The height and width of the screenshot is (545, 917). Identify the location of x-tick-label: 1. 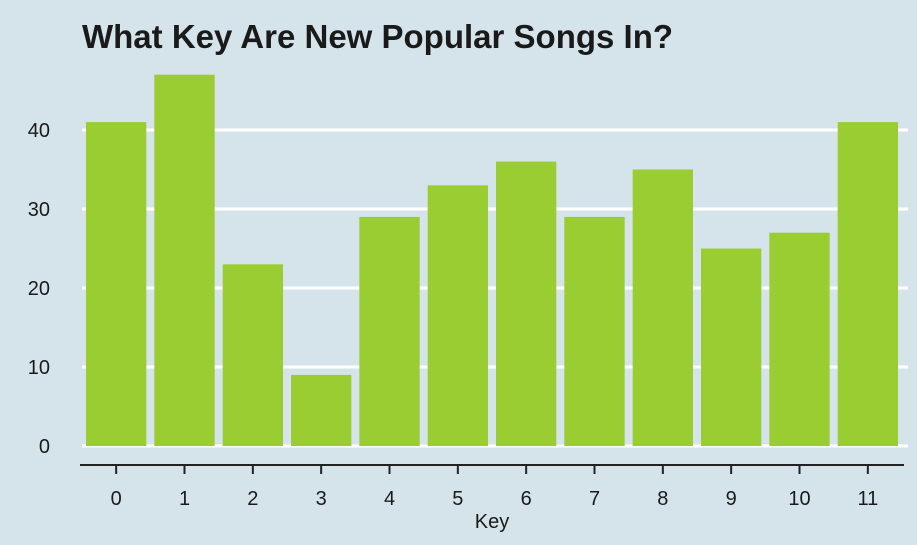
(184, 499).